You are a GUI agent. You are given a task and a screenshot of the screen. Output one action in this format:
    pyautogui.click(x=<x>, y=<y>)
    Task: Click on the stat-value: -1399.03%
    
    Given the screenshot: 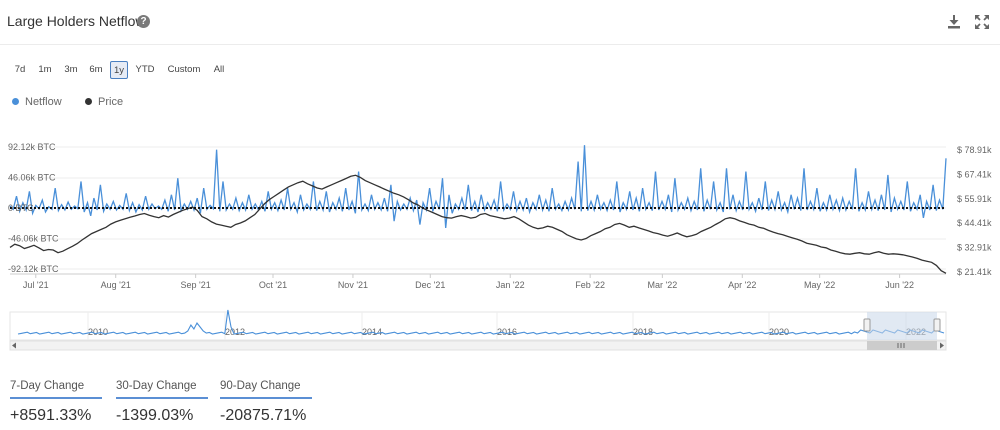 What is the action you would take?
    pyautogui.click(x=155, y=415)
    